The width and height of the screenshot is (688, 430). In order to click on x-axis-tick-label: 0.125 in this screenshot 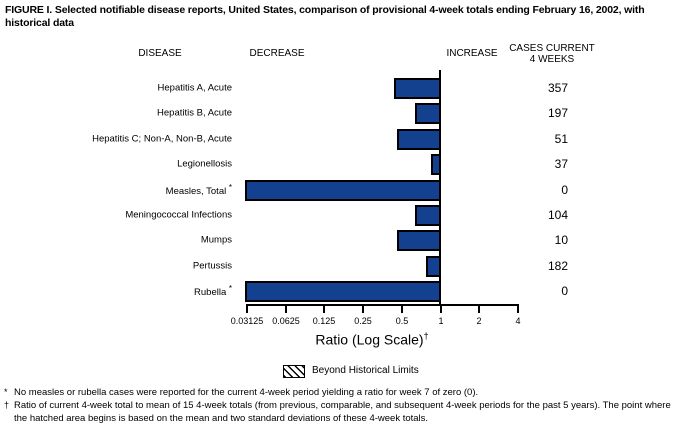, I will do `click(324, 321)`.